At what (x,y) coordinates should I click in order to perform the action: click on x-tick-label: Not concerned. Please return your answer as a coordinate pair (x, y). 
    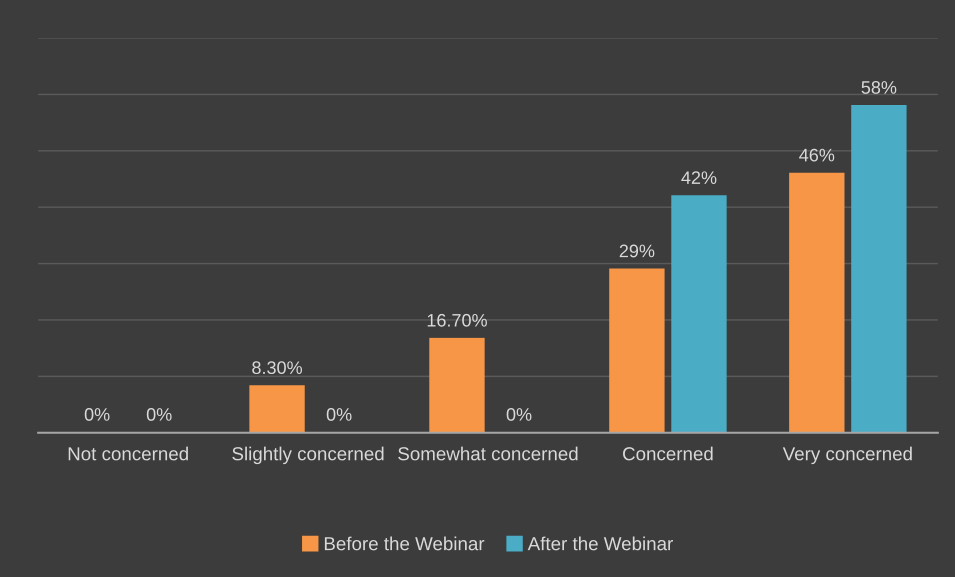
    Looking at the image, I should click on (128, 453).